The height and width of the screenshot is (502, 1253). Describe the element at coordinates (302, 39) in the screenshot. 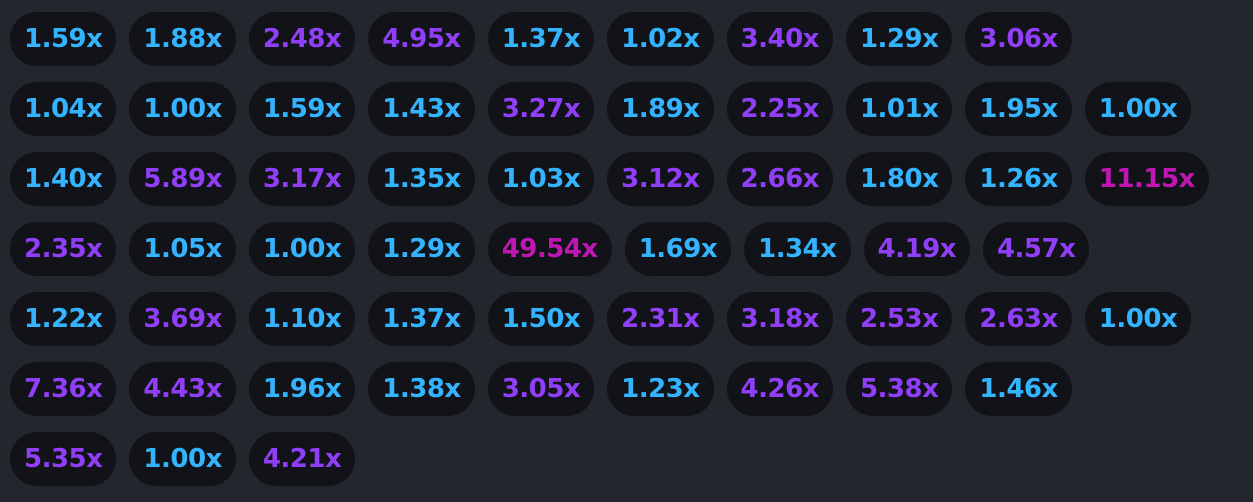

I see `multiplier-chip: 2.48x` at that location.